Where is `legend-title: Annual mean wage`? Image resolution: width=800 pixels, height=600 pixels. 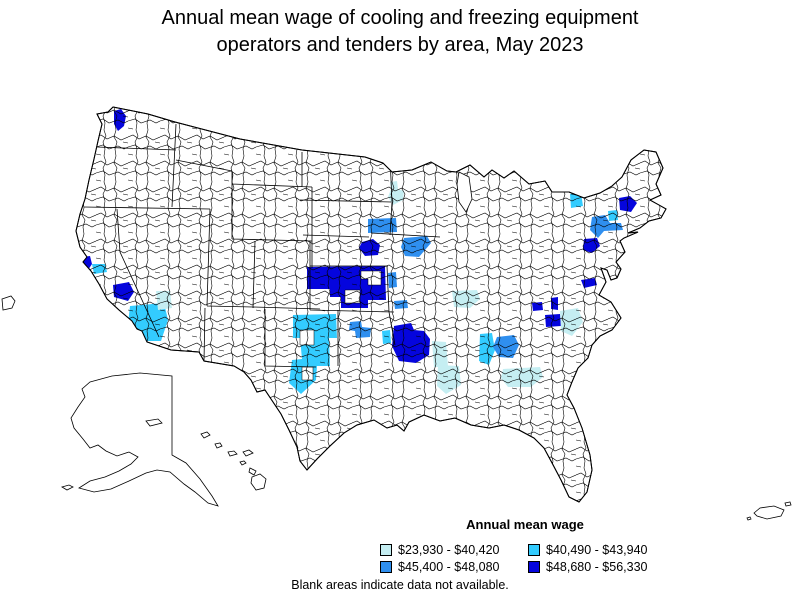
legend-title: Annual mean wage is located at coordinates (525, 524).